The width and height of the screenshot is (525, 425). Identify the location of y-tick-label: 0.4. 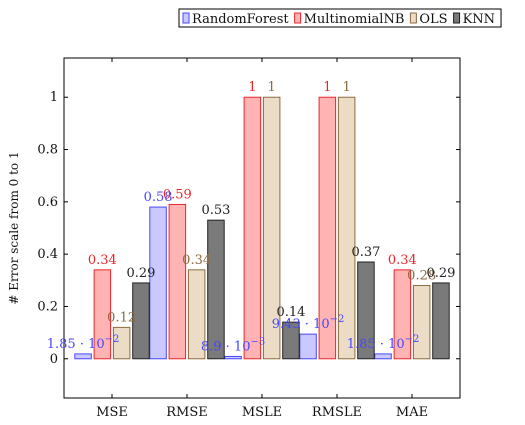
(47, 254).